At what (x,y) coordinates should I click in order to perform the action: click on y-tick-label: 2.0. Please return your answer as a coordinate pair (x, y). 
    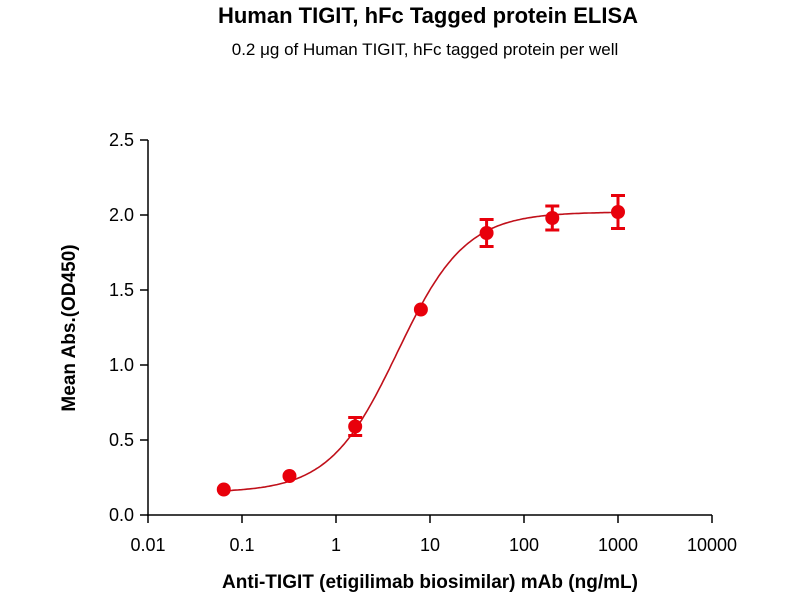
    Looking at the image, I should click on (121, 215).